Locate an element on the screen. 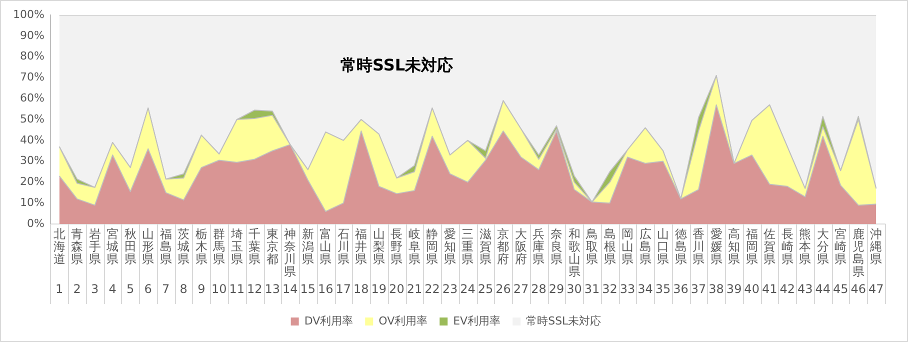  y-tick-label: 90% is located at coordinates (32, 35).